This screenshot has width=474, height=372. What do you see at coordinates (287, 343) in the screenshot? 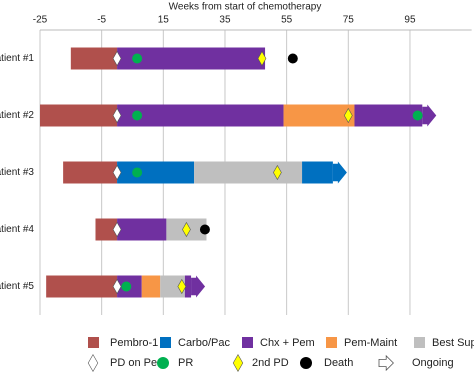
I see `legend-label: Chx + Pem` at bounding box center [287, 343].